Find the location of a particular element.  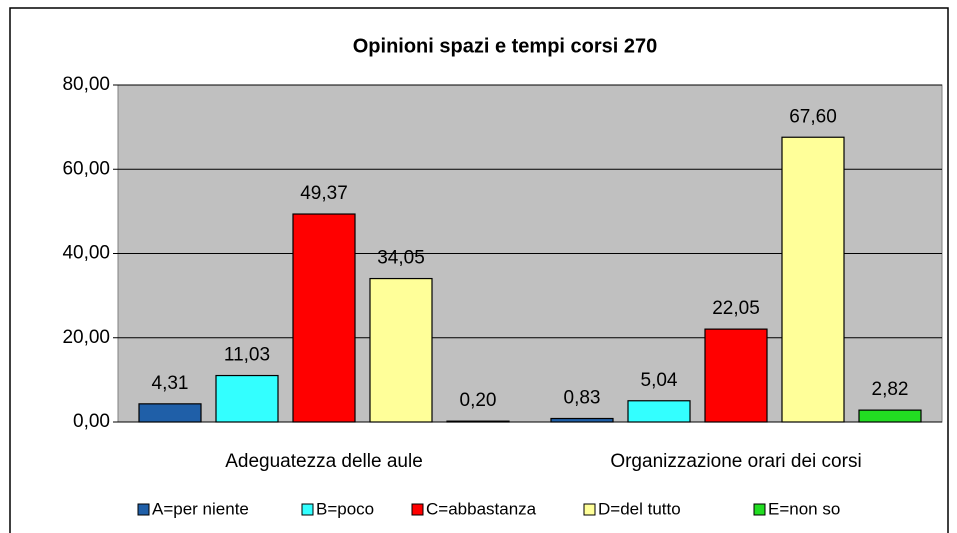

value-label: 0,20 is located at coordinates (478, 400).